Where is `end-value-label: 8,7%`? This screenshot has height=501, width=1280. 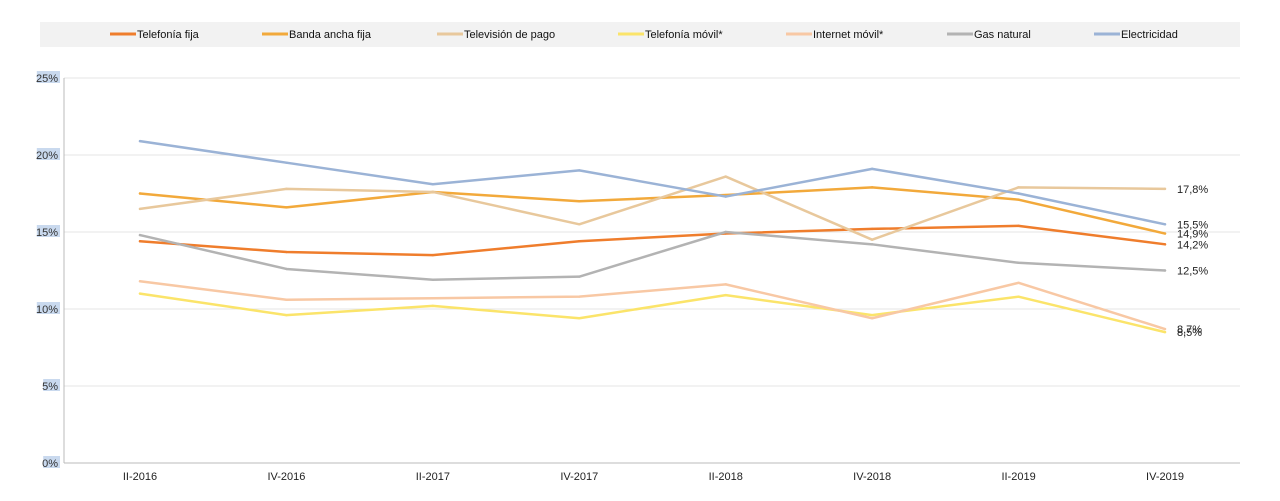
end-value-label: 8,7% is located at coordinates (1189, 330).